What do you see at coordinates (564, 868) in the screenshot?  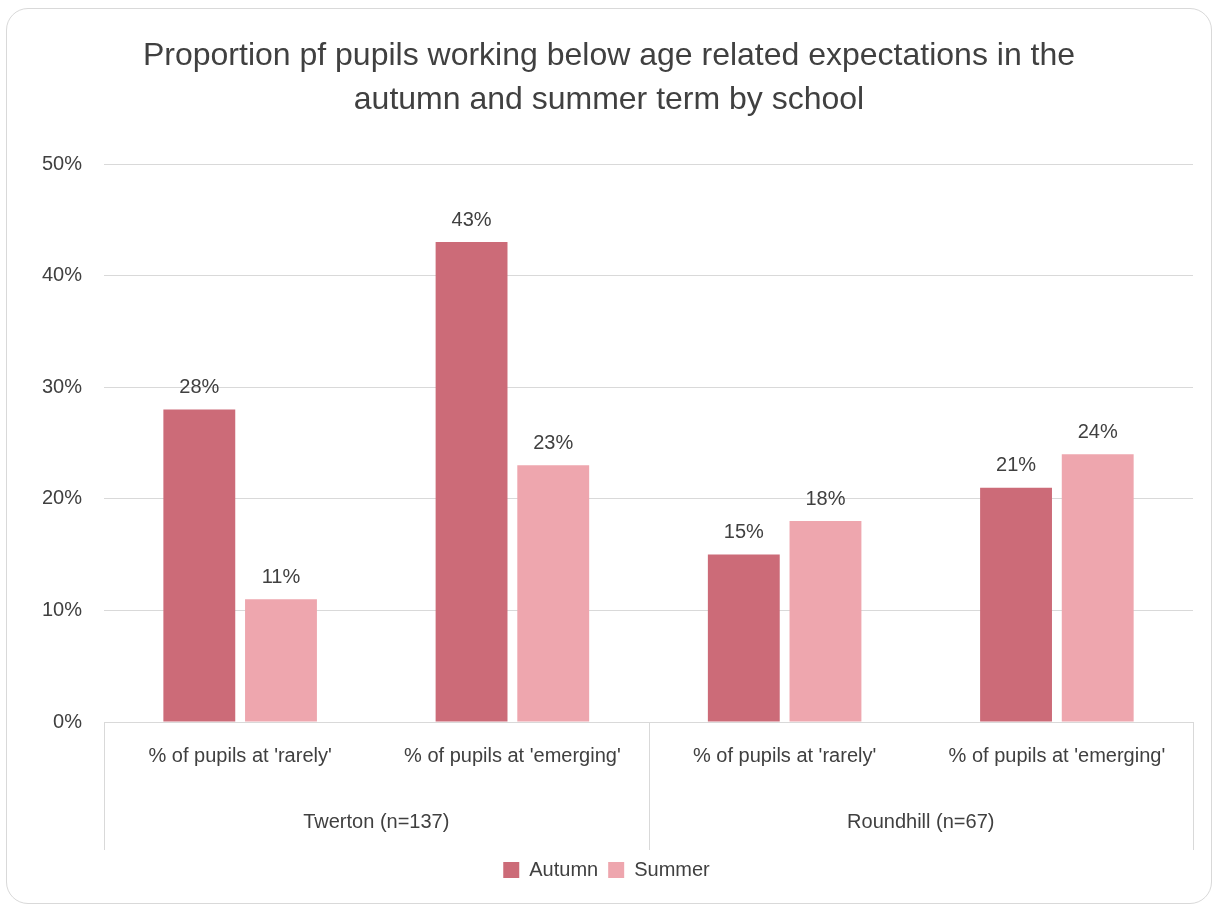 I see `legend-label: Autumn` at bounding box center [564, 868].